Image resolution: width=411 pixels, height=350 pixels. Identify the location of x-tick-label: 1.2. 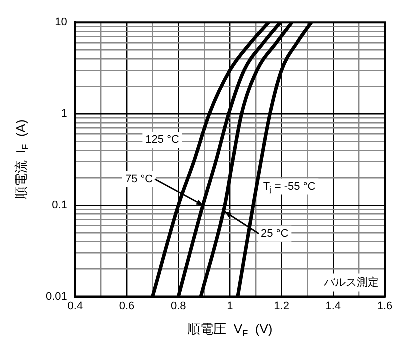
(282, 306).